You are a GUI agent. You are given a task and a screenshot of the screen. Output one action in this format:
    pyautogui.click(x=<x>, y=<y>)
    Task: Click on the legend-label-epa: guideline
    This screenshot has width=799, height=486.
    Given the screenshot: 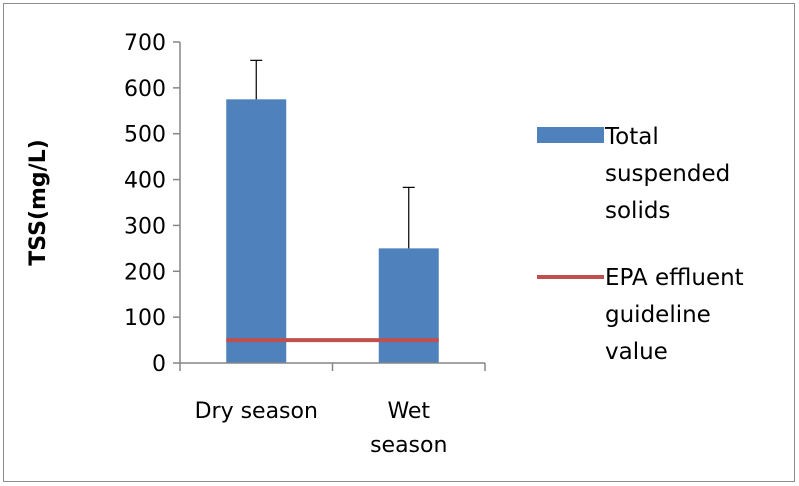 What is the action you would take?
    pyautogui.click(x=658, y=315)
    